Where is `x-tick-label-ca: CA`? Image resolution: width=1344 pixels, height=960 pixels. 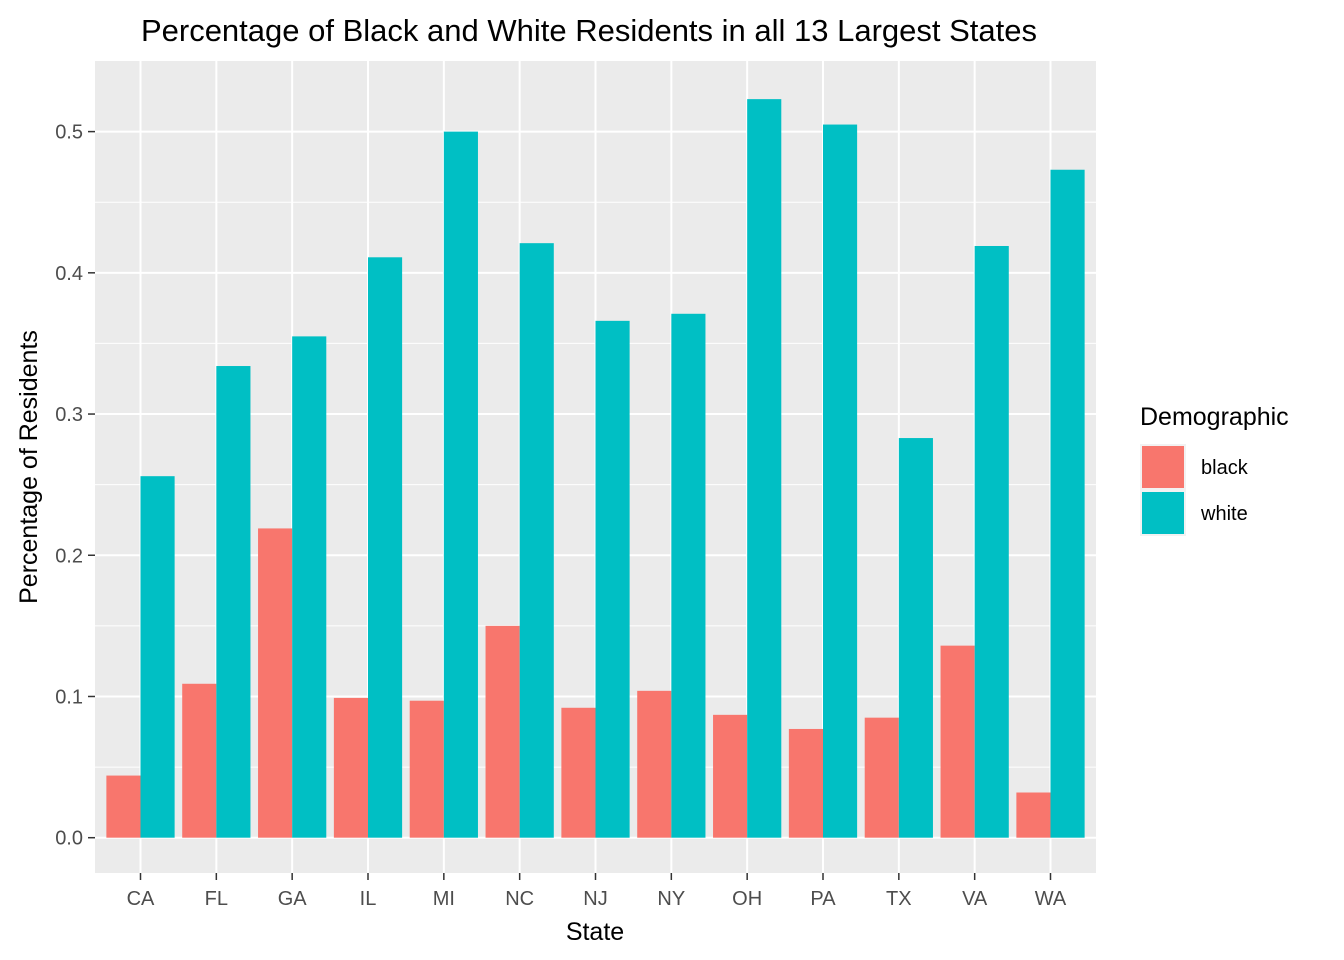
x-tick-label-ca: CA is located at coordinates (141, 899).